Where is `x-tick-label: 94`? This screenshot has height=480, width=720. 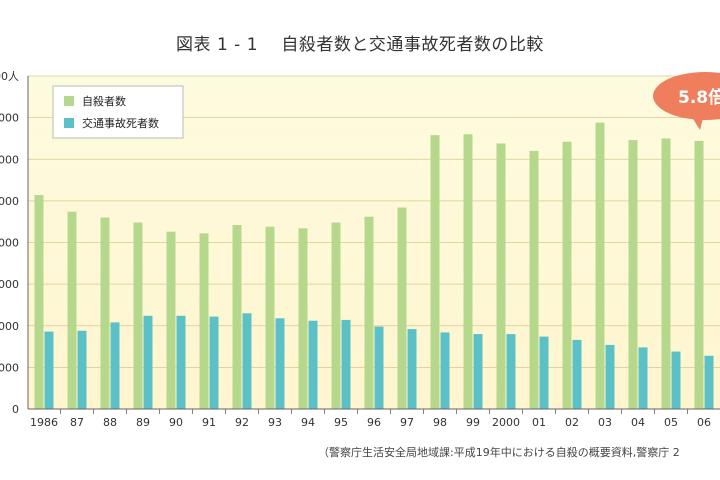
x-tick-label: 94 is located at coordinates (308, 422).